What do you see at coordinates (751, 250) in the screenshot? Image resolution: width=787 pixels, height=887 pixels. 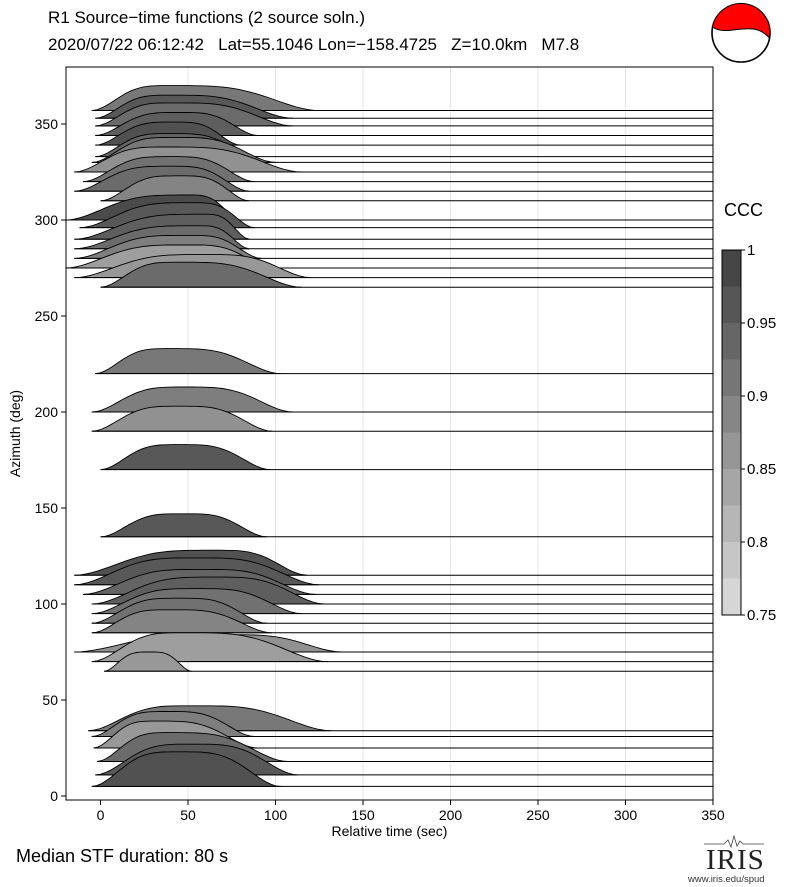 I see `colorbar-tick-label: 1` at bounding box center [751, 250].